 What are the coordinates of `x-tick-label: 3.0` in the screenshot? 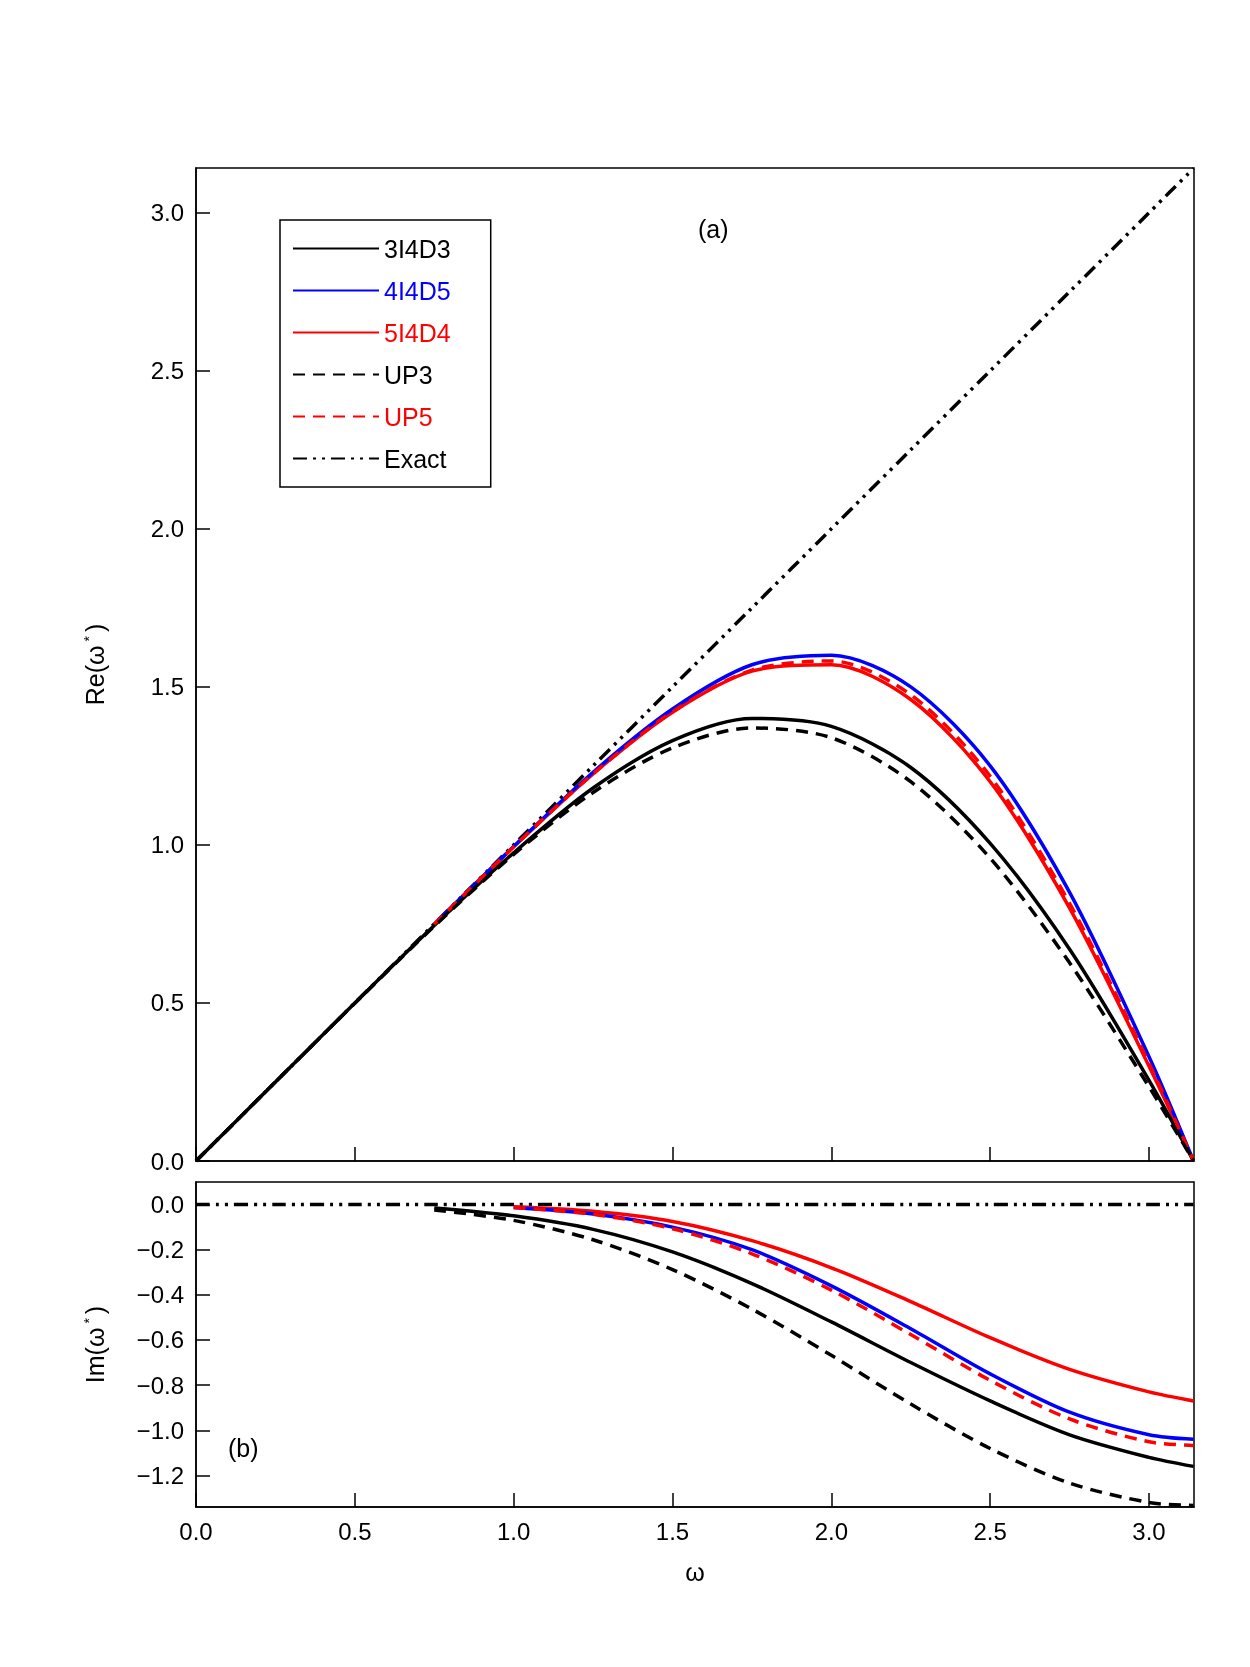 It's located at (1149, 1531).